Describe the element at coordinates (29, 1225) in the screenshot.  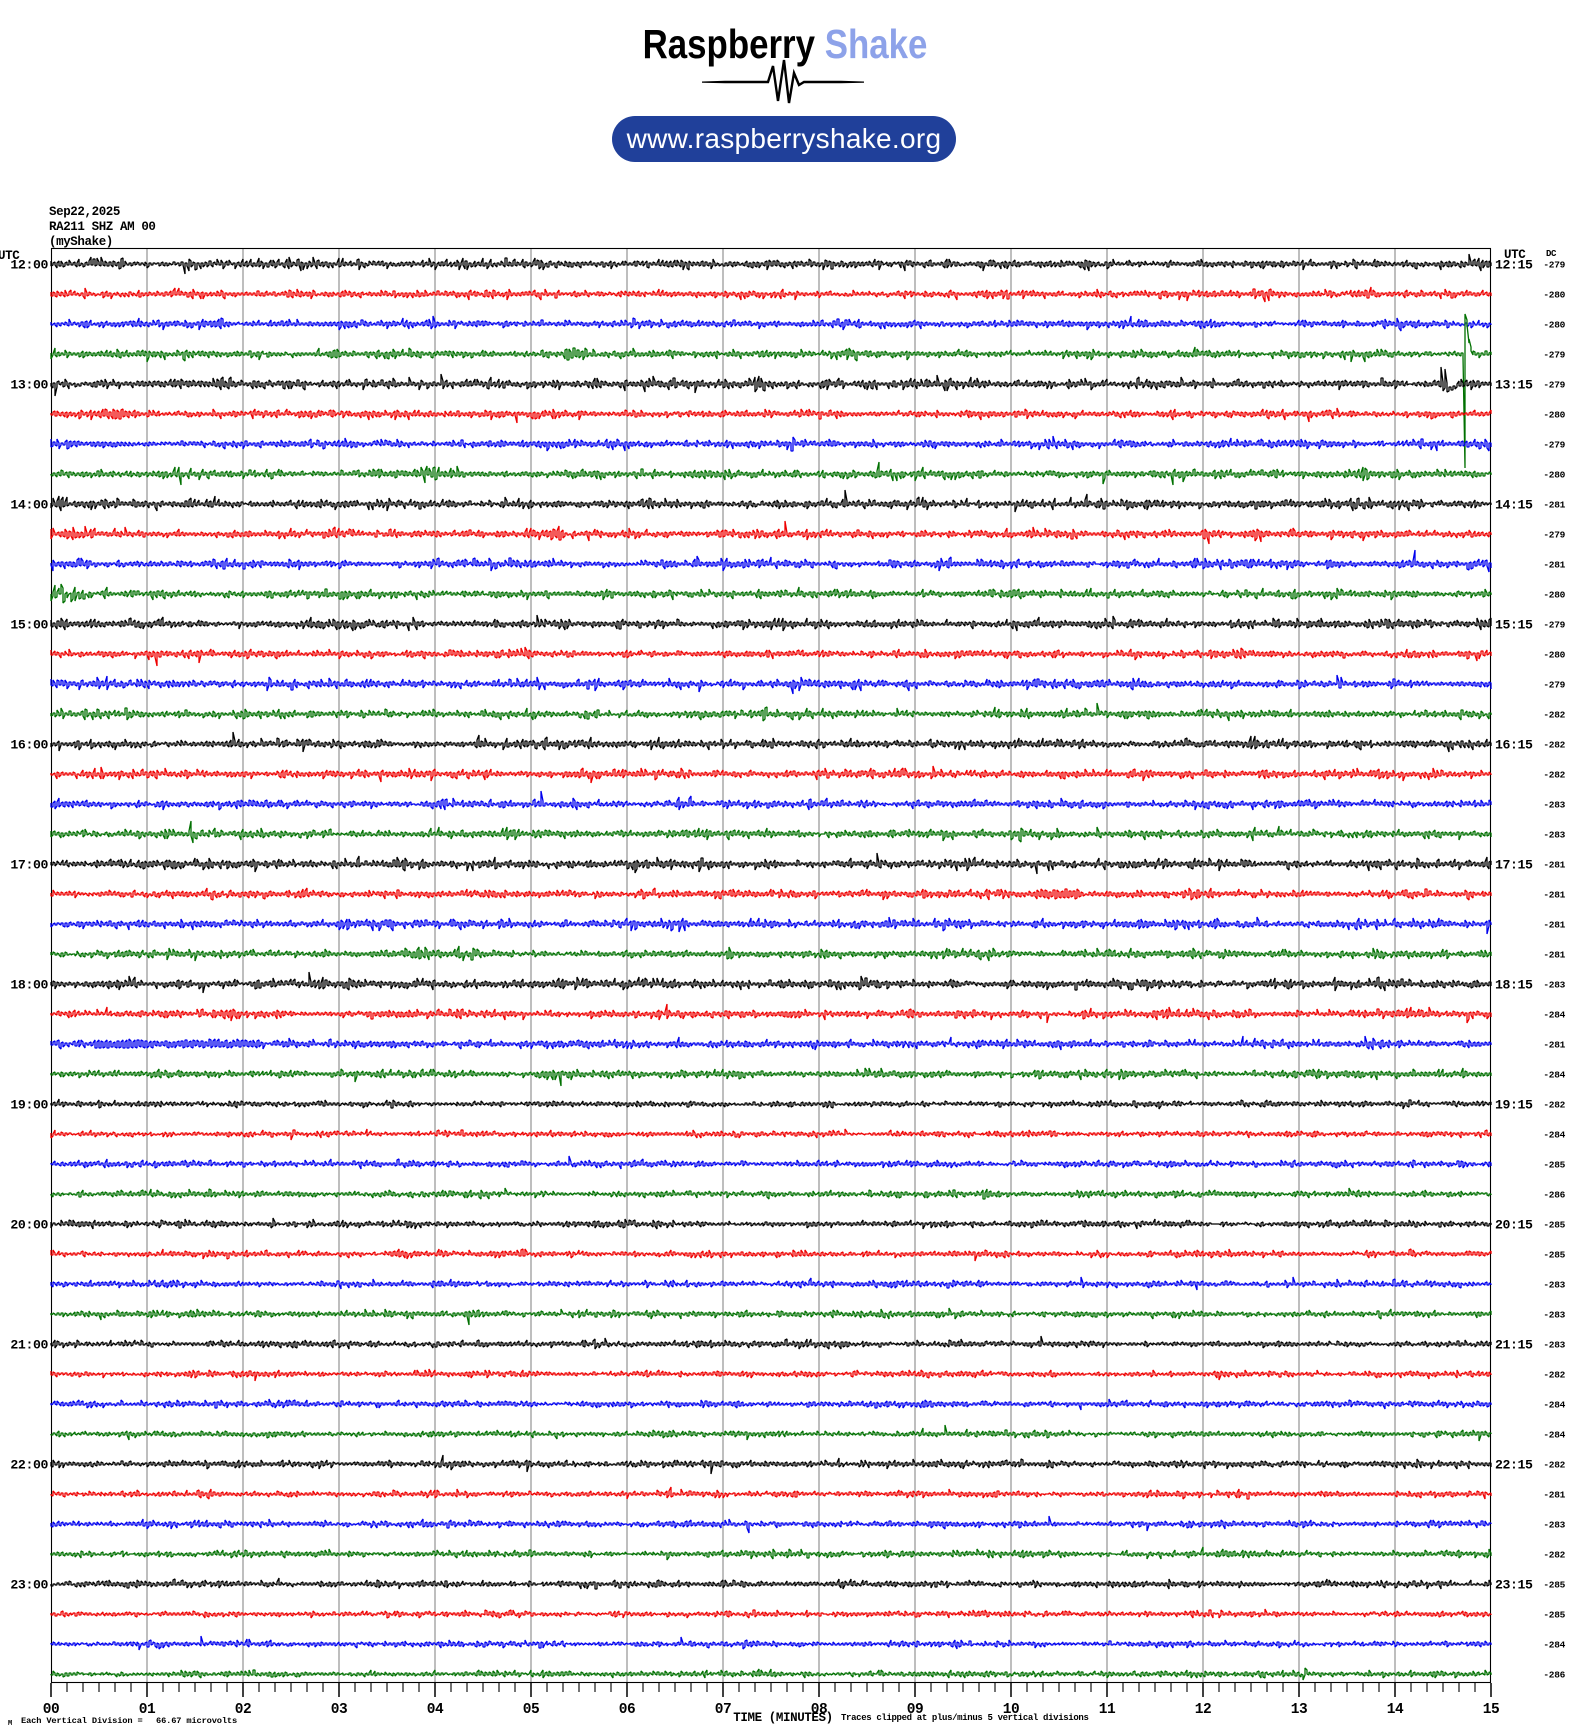
I see `svg-text: 20:00` at that location.